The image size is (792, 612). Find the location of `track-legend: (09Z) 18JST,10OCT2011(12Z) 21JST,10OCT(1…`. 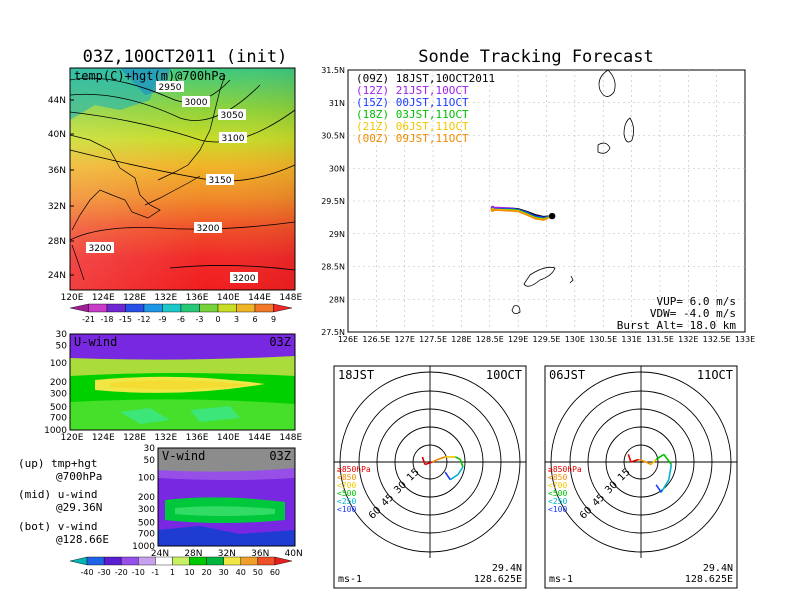

track-legend: (09Z) 18JST,10OCT2011(12Z) 21JST,10OCT(1… is located at coordinates (425, 108).